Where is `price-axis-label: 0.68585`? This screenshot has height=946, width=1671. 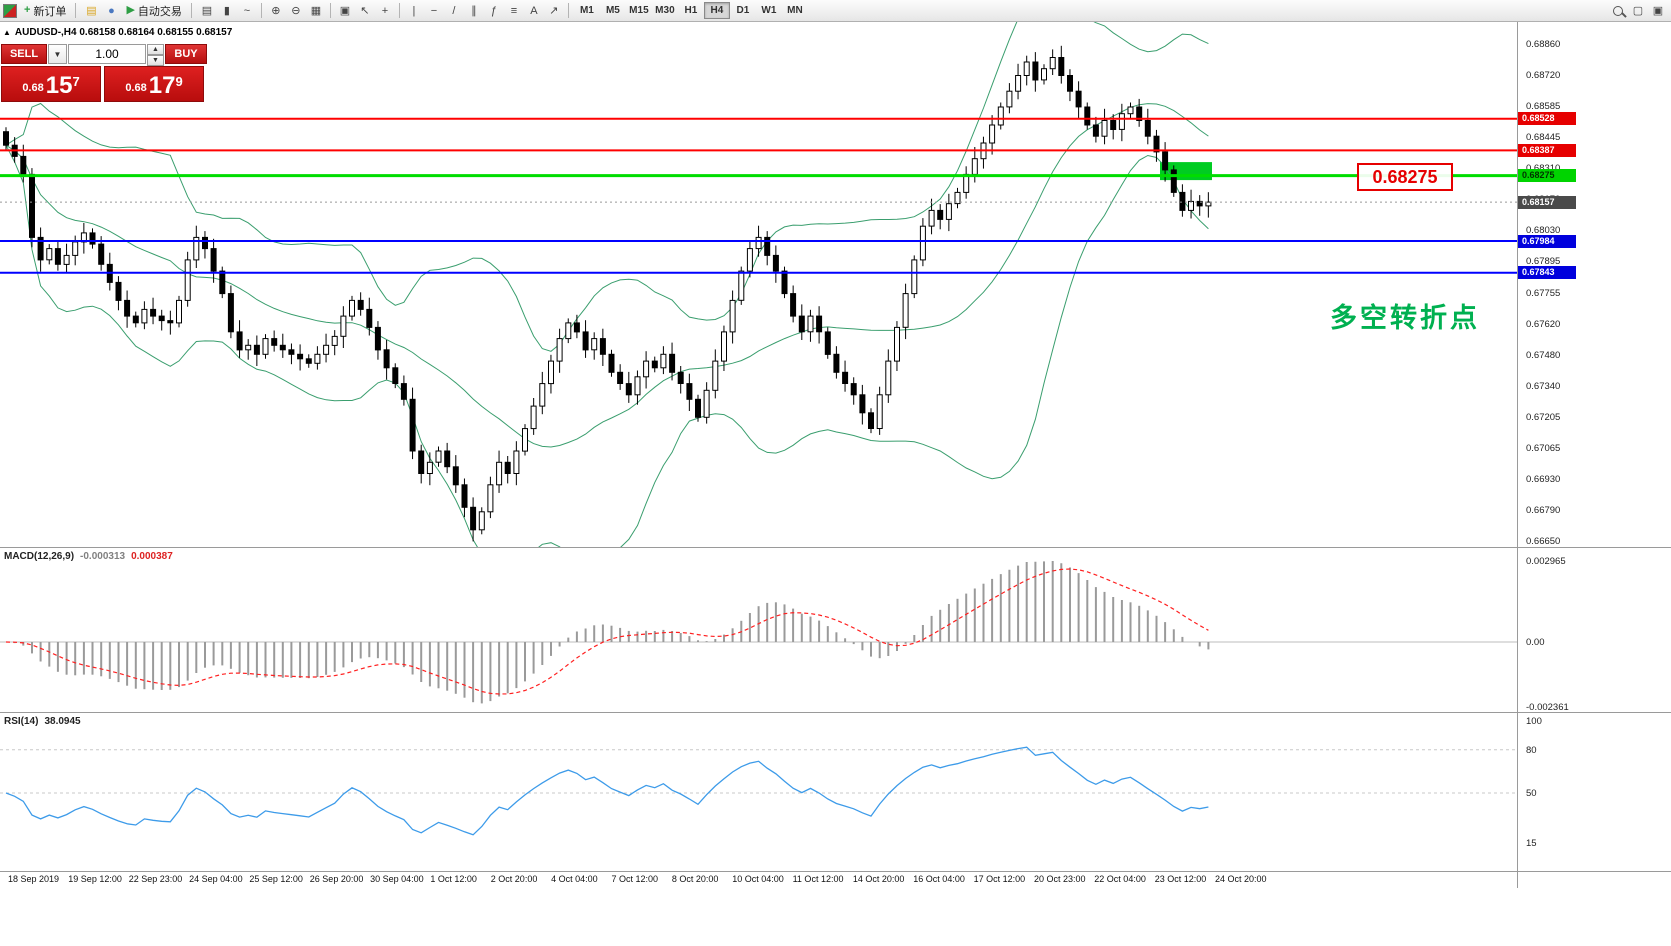 price-axis-label: 0.68585 is located at coordinates (1543, 107).